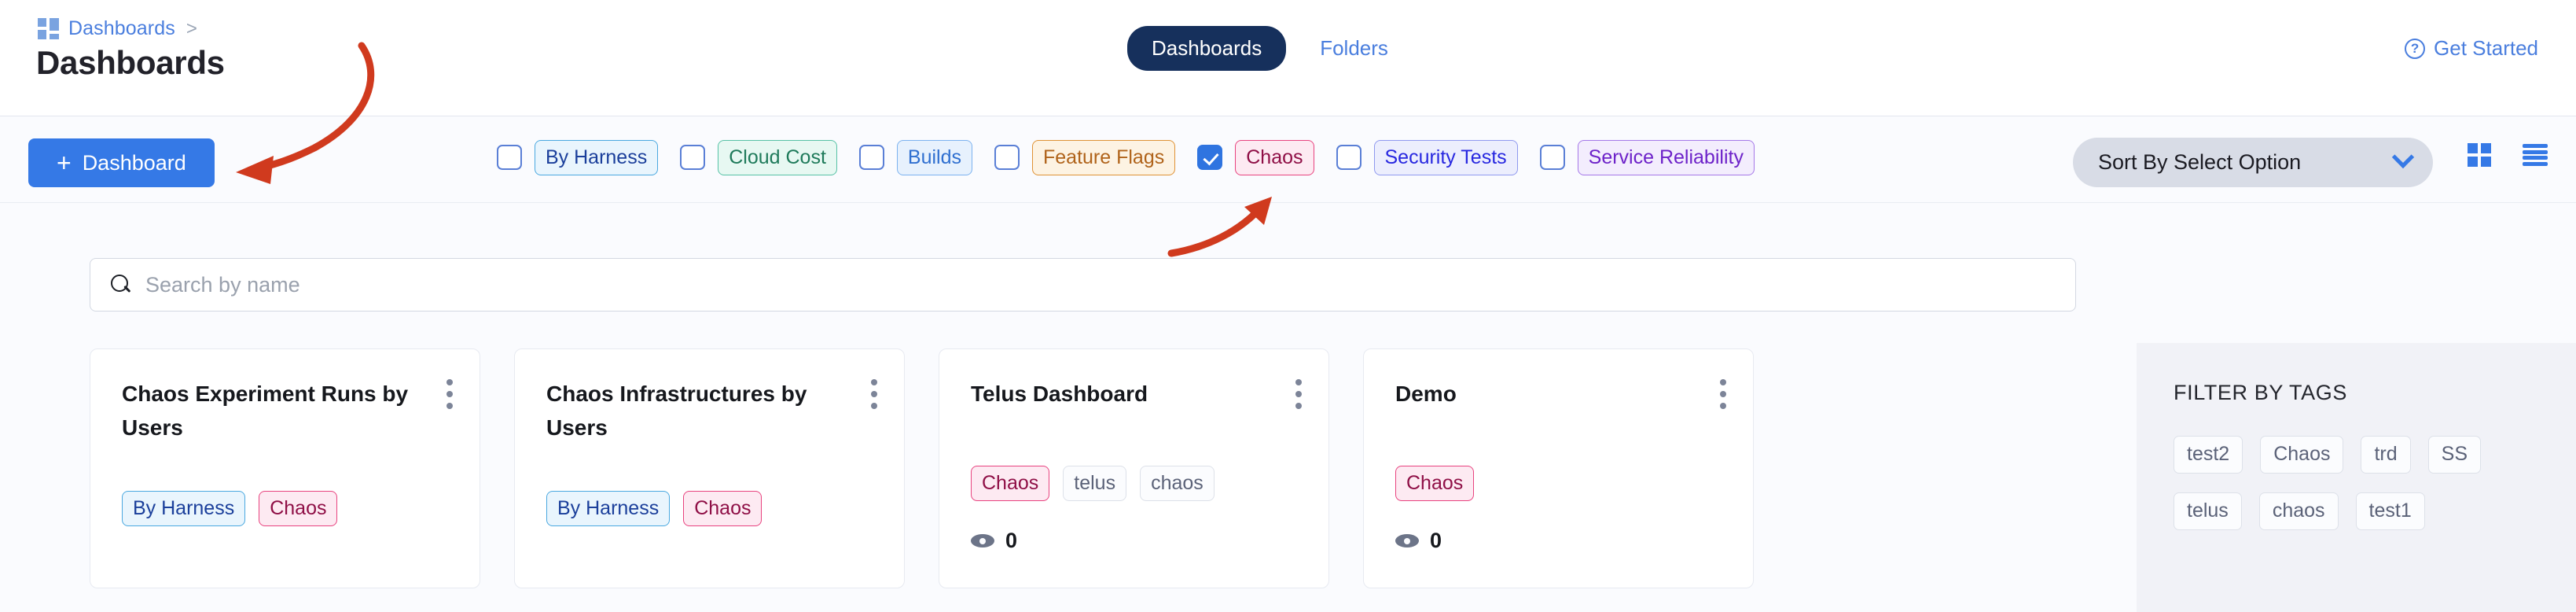 The image size is (2576, 612). Describe the element at coordinates (676, 411) in the screenshot. I see `dashboard-card-title: Chaos Infrastructures by Users` at that location.